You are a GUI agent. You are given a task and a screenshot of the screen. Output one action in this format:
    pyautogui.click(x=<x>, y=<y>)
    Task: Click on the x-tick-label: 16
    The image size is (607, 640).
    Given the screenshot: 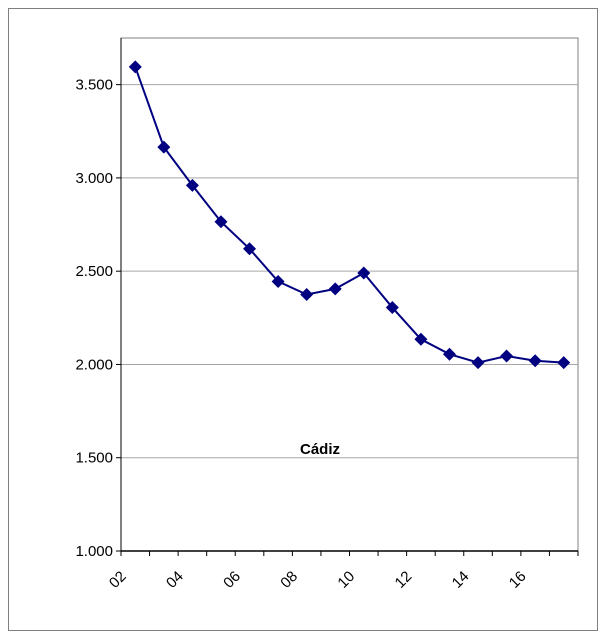 What is the action you would take?
    pyautogui.click(x=518, y=580)
    